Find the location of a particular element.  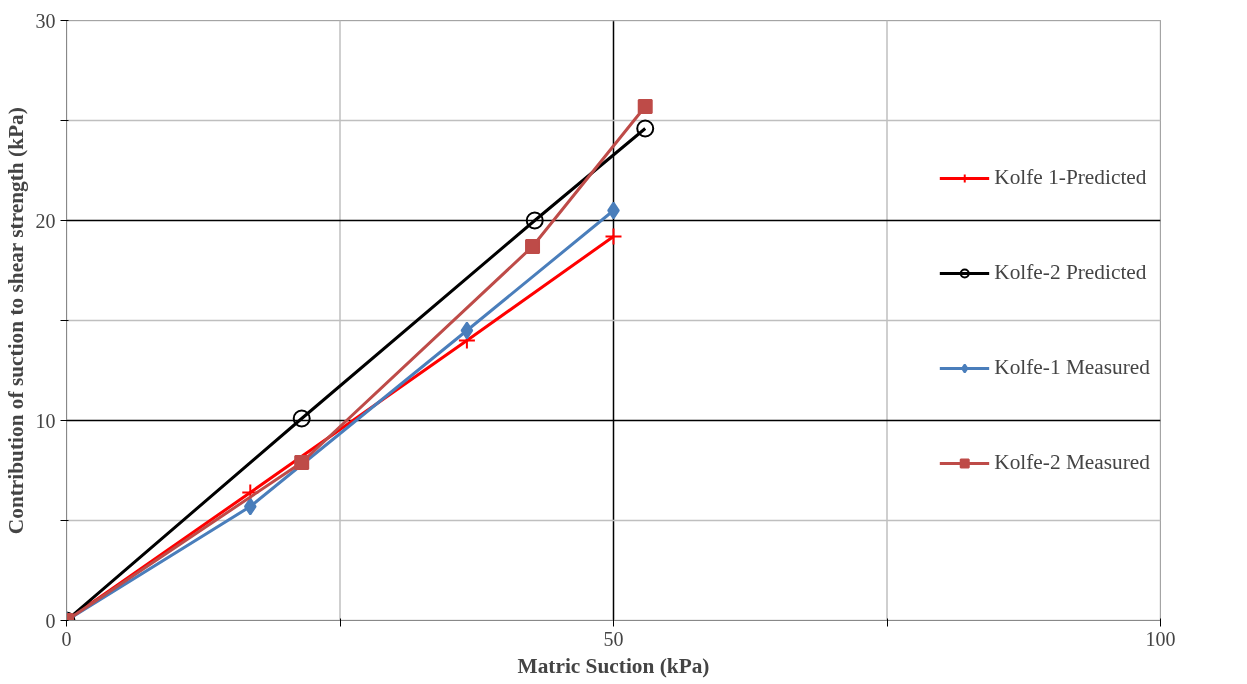

legend-label: Kolfe 1-Predicted is located at coordinates (1070, 177).